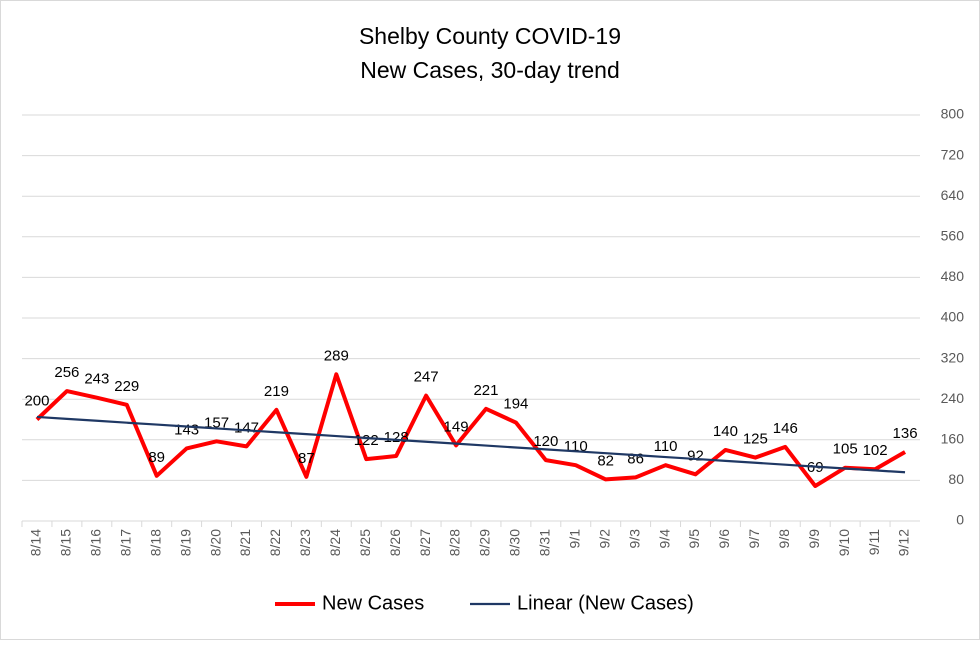 The image size is (980, 645). Describe the element at coordinates (953, 398) in the screenshot. I see `y-tick-label: 240` at that location.